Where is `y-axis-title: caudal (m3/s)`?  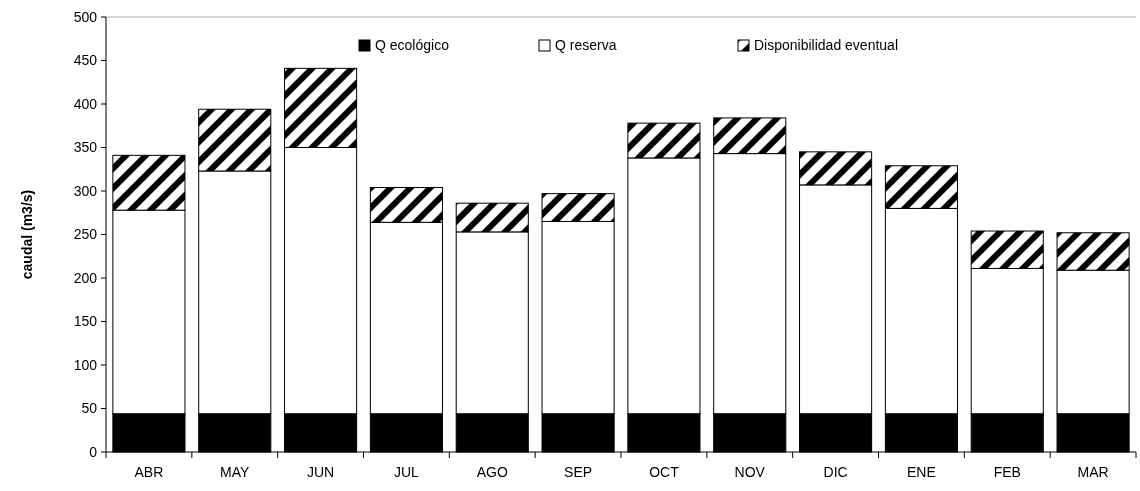 y-axis-title: caudal (m3/s) is located at coordinates (27, 234).